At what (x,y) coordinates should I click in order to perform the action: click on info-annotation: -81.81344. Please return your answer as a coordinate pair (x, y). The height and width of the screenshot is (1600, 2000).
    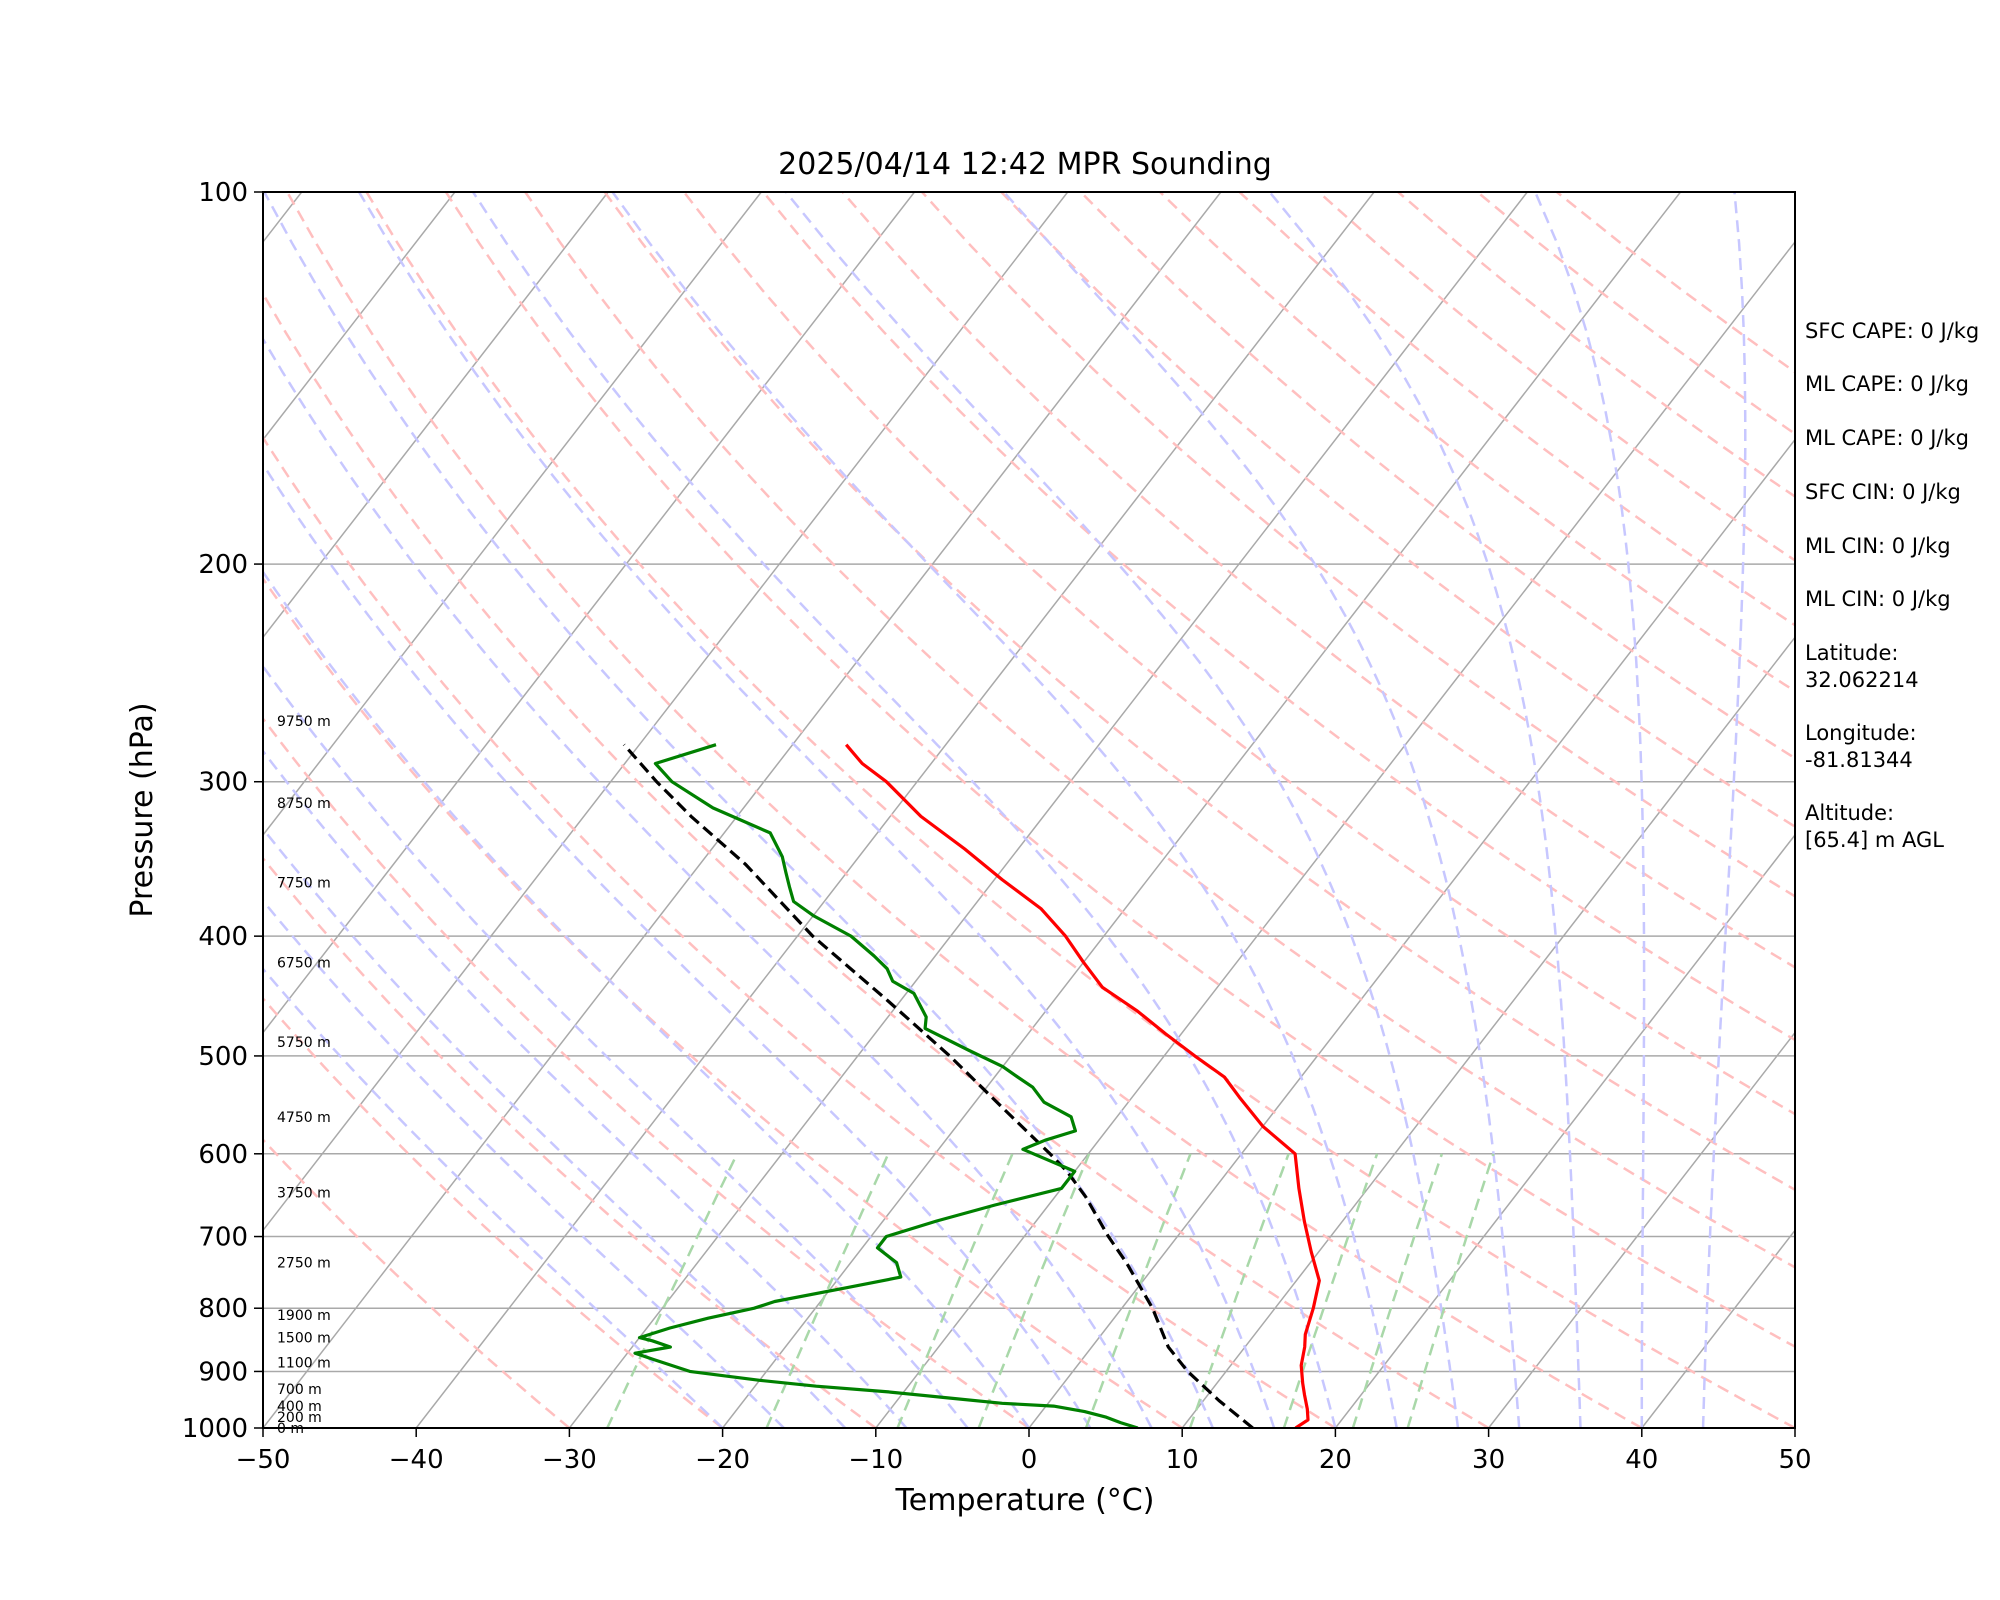
    Looking at the image, I should click on (1859, 760).